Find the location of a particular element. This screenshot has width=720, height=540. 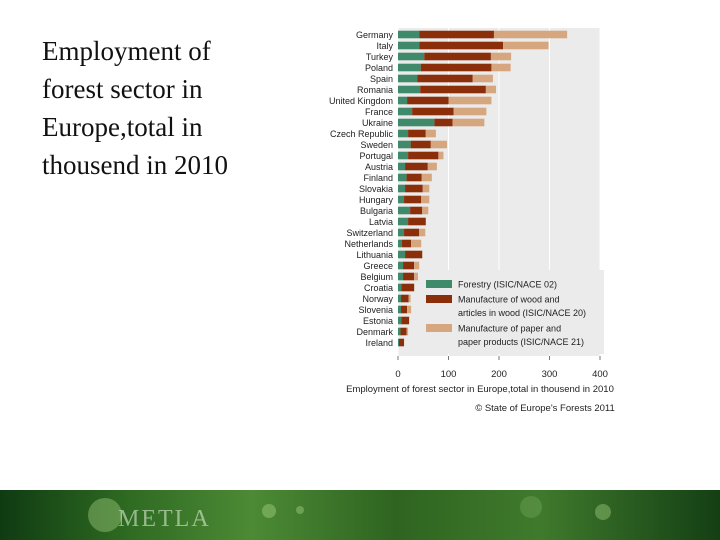

legend-label: Forestry (ISIC/NACE 02) is located at coordinates (507, 285).